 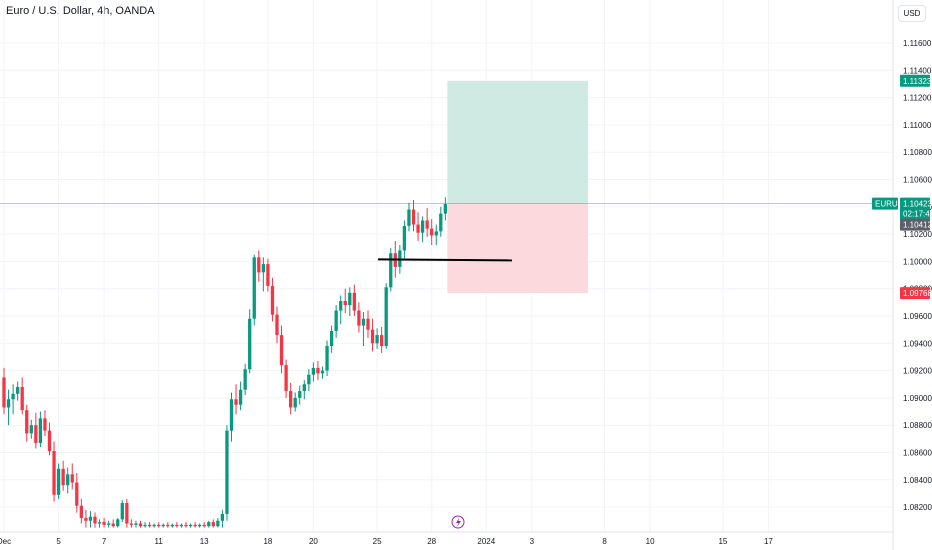 I want to click on y-tick-label: 1.08400, so click(x=917, y=480).